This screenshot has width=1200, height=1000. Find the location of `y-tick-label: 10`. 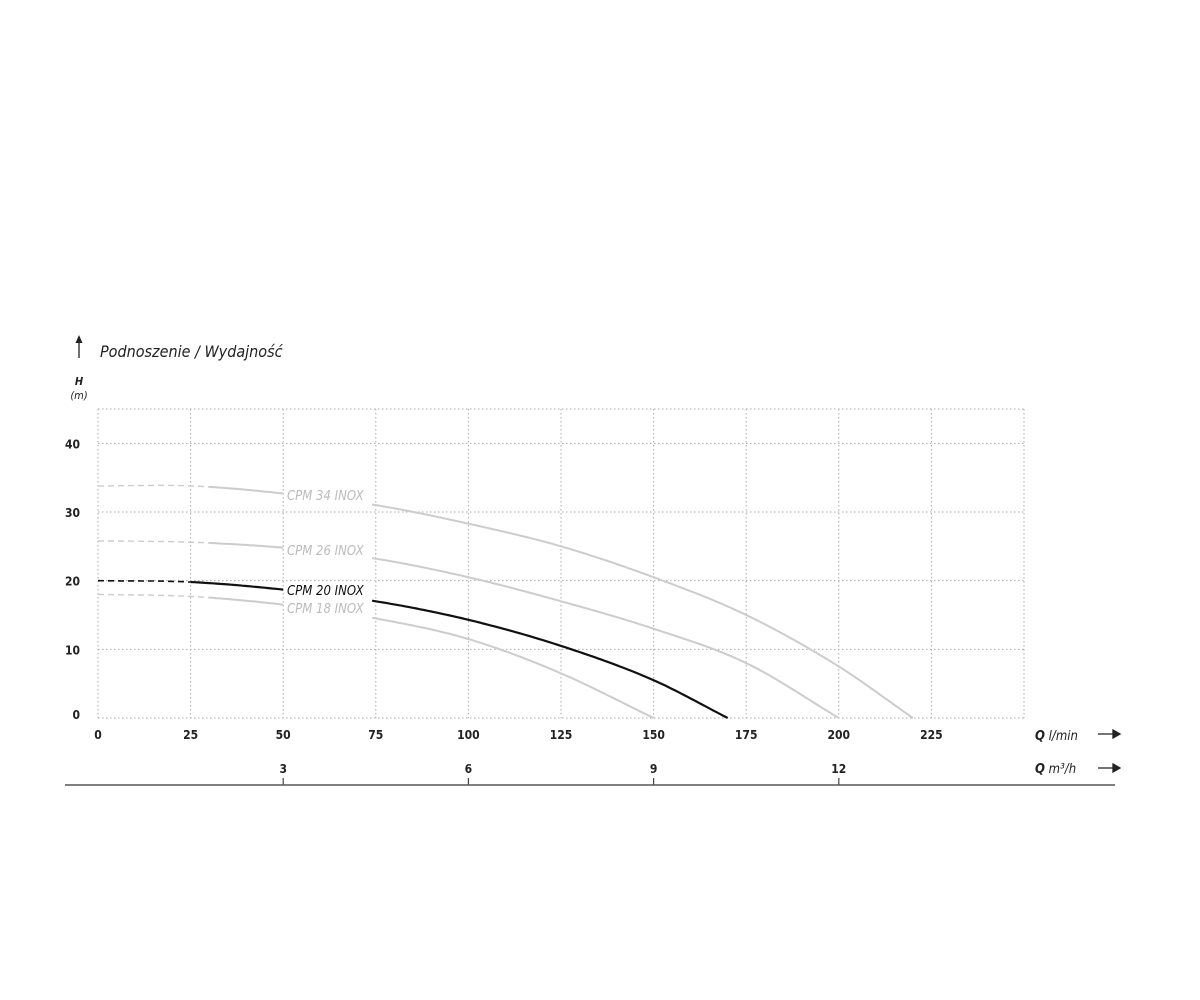

y-tick-label: 10 is located at coordinates (72, 650).